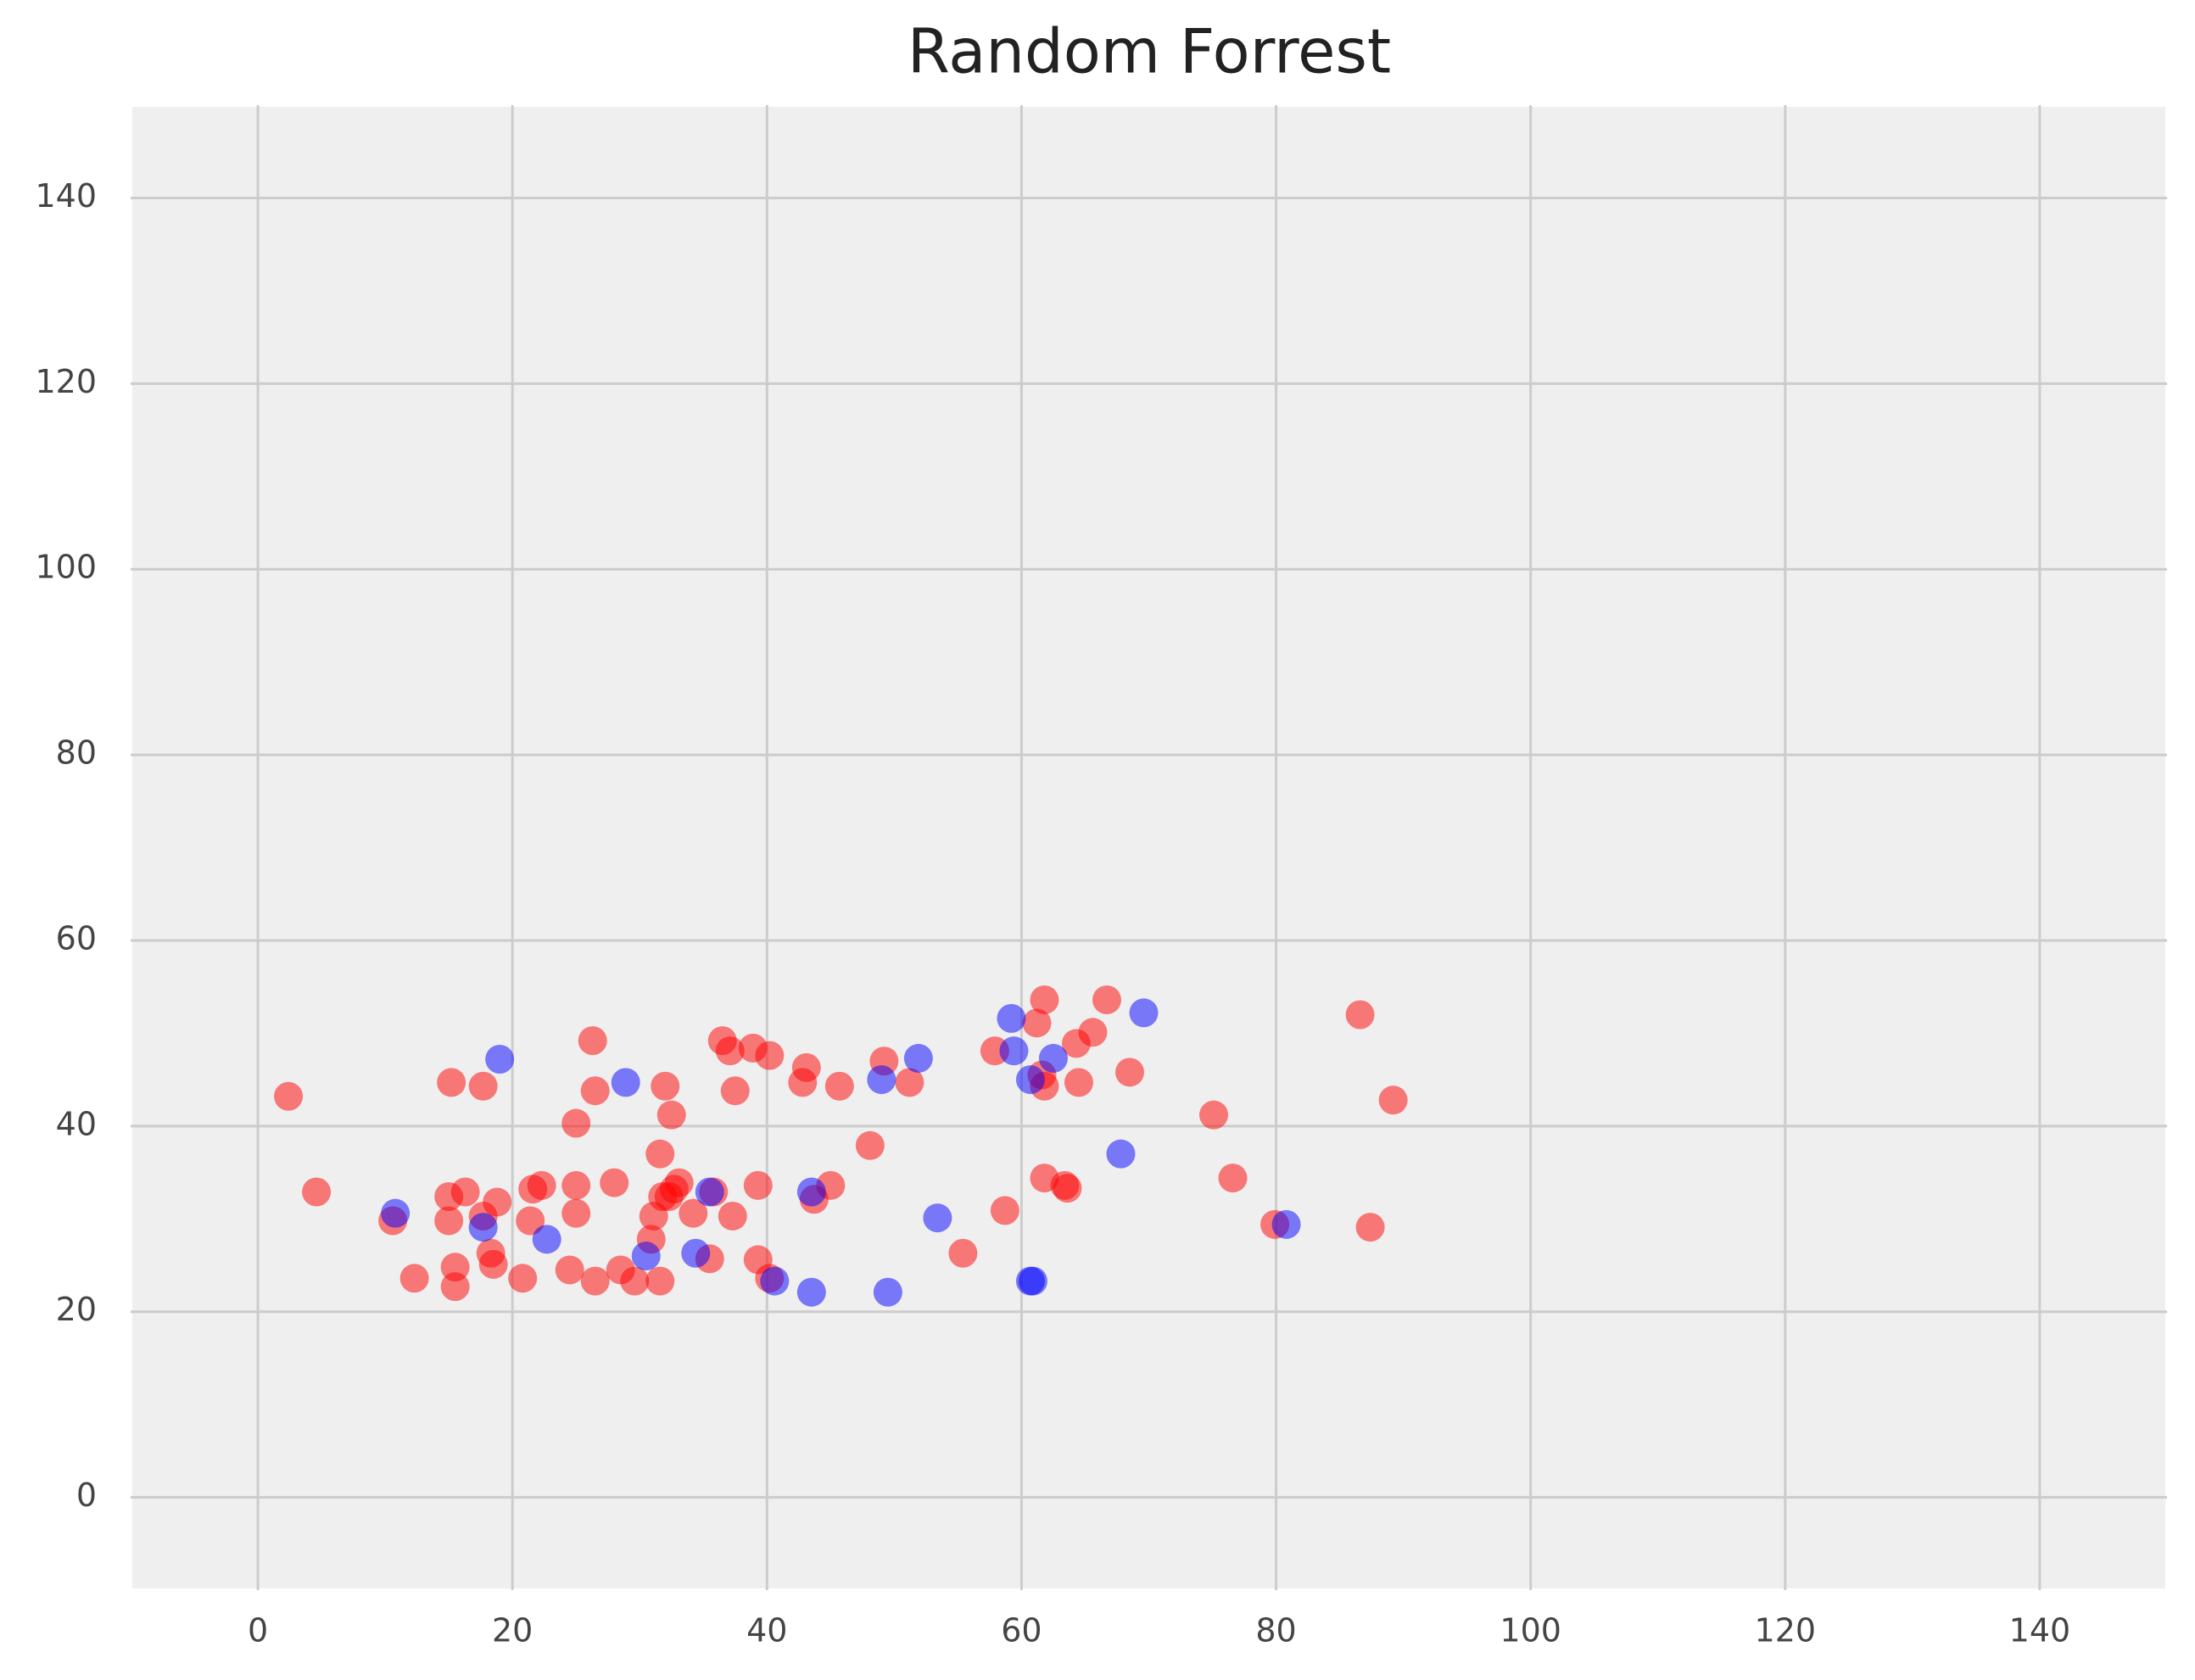 This screenshot has height=1680, width=2195. What do you see at coordinates (258, 1631) in the screenshot?
I see `x-tick-label: 0` at bounding box center [258, 1631].